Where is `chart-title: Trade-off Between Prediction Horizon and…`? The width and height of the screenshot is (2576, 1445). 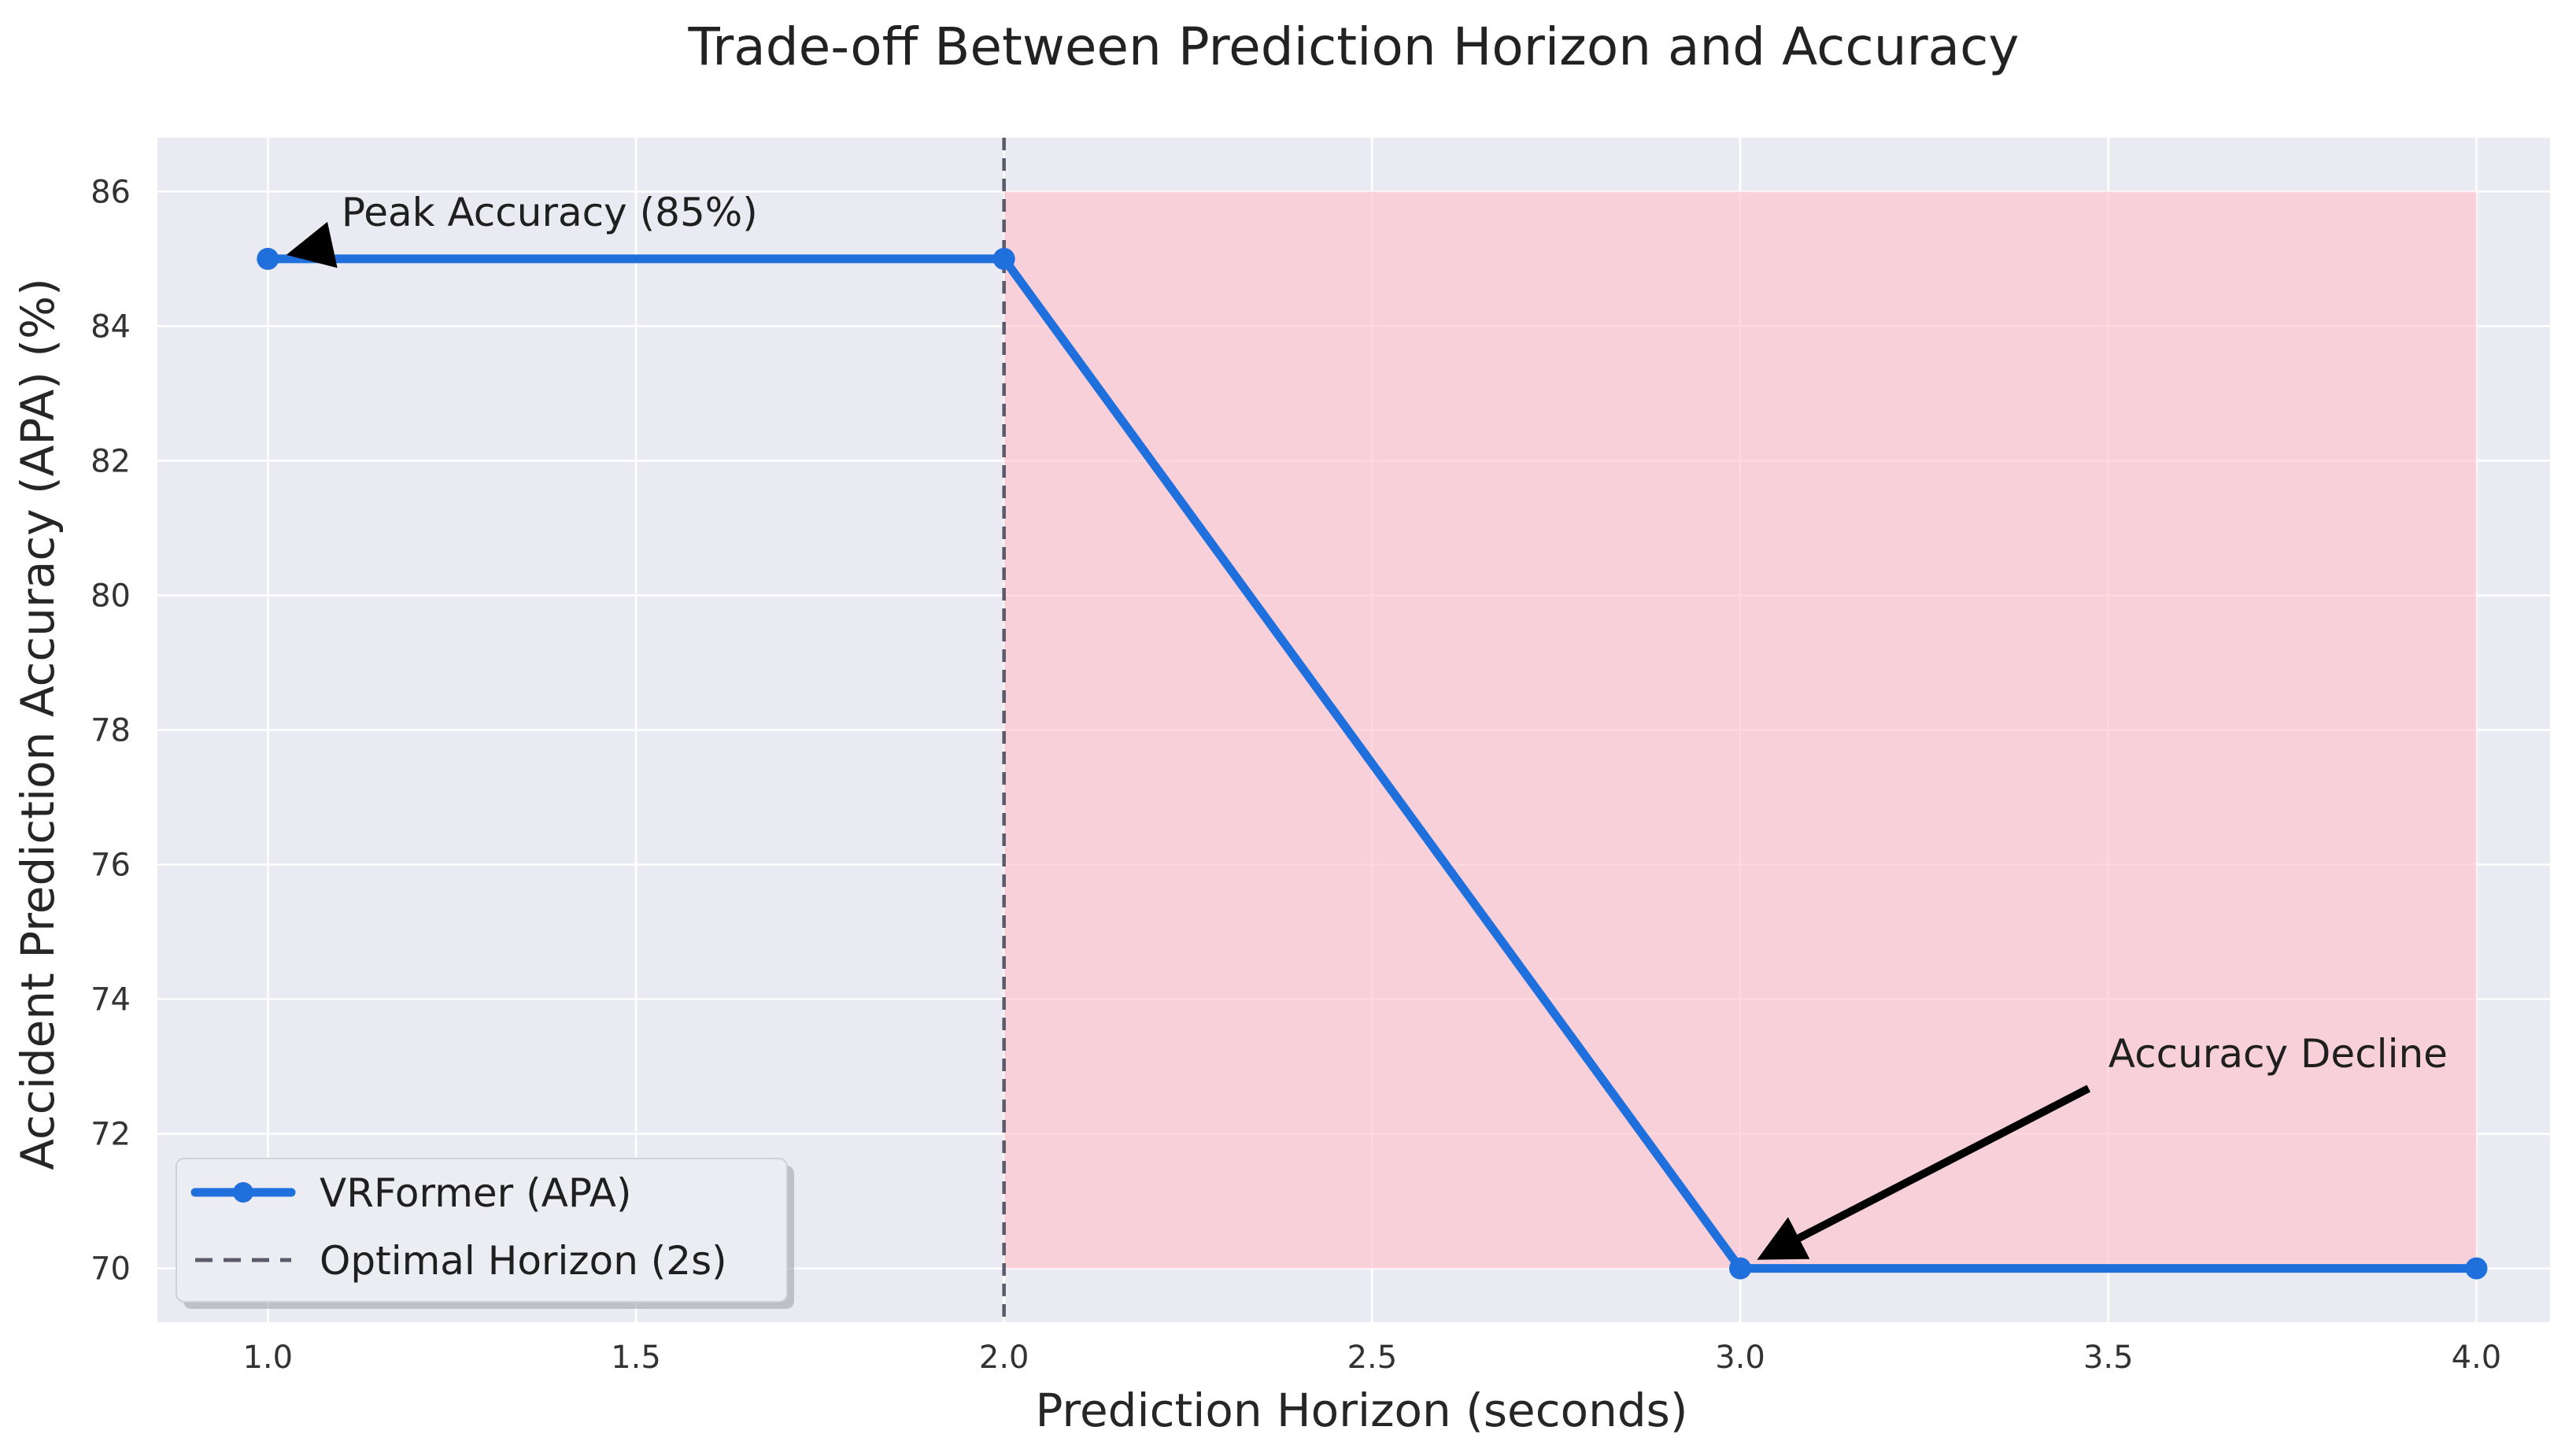
chart-title: Trade-off Between Prediction Horizon and… is located at coordinates (1354, 47).